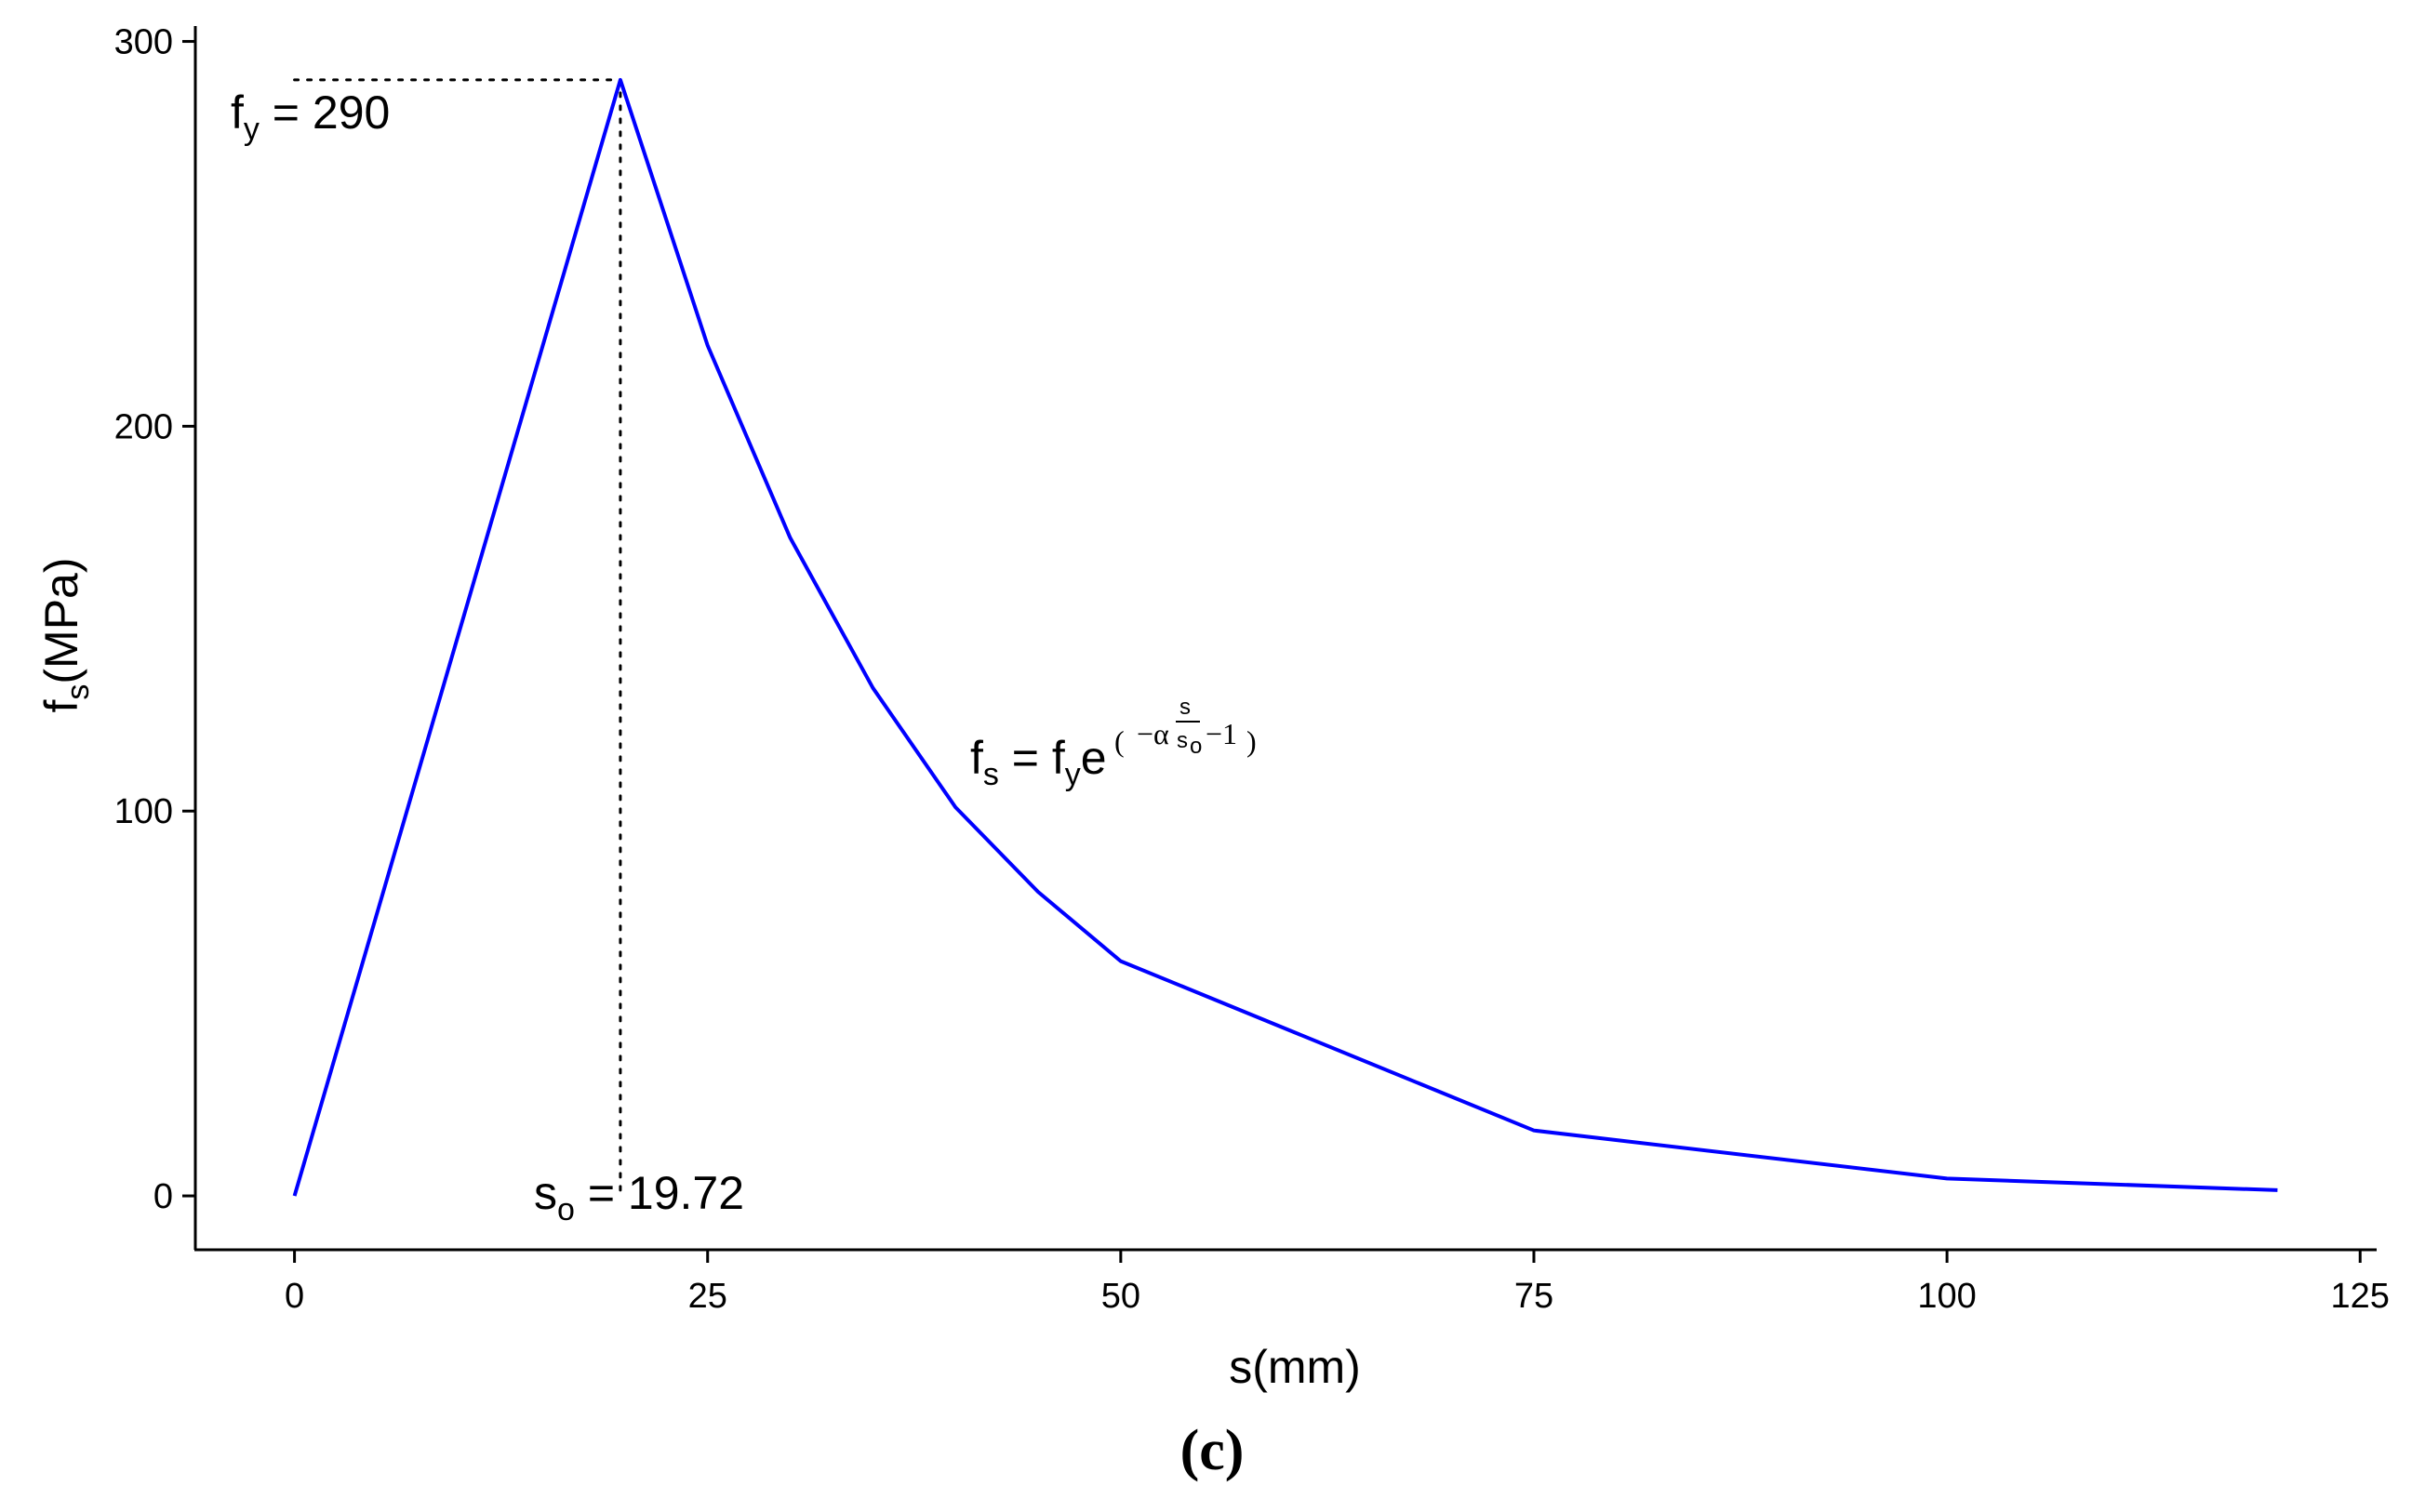 Image resolution: width=2412 pixels, height=1512 pixels. I want to click on svg-text: −1, so click(1222, 733).